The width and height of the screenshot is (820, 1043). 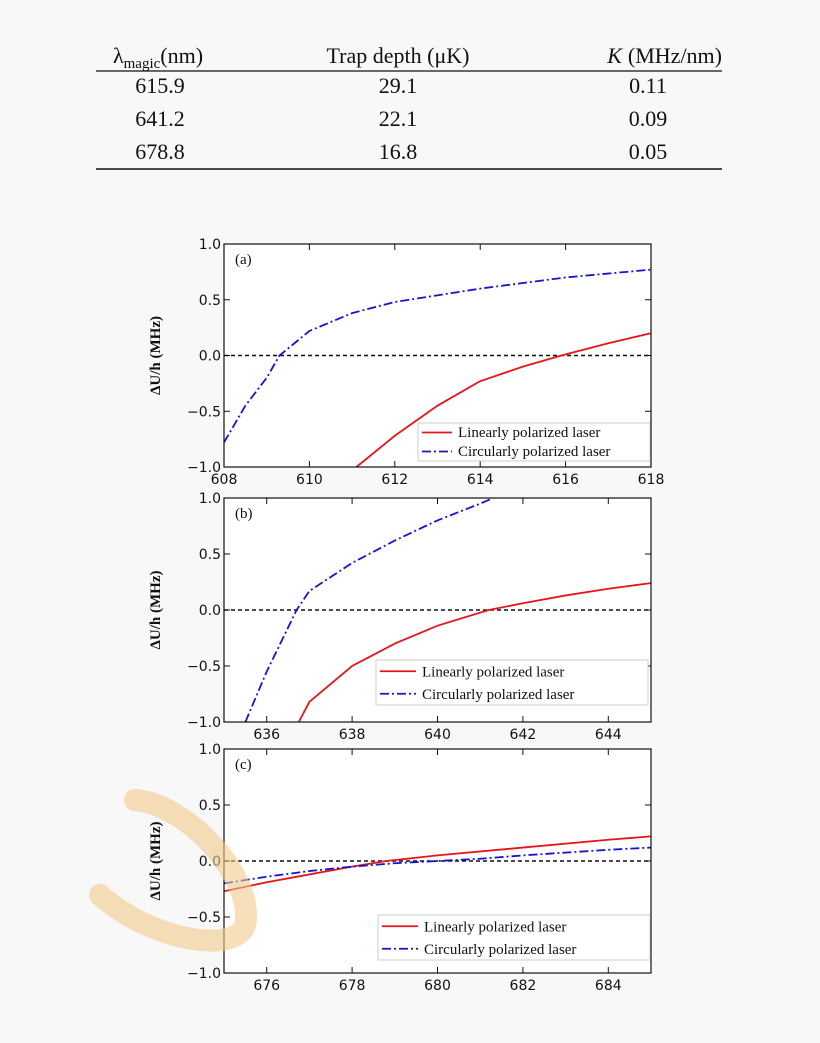 I want to click on x-tick-label: 676, so click(x=266, y=986).